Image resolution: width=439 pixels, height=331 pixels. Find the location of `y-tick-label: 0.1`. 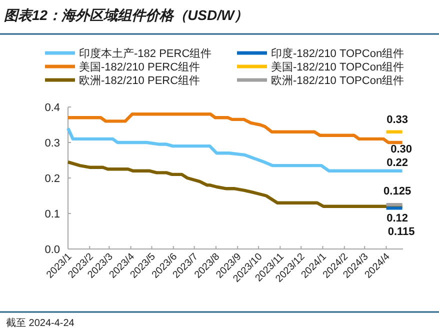

y-tick-label: 0.1 is located at coordinates (52, 214).